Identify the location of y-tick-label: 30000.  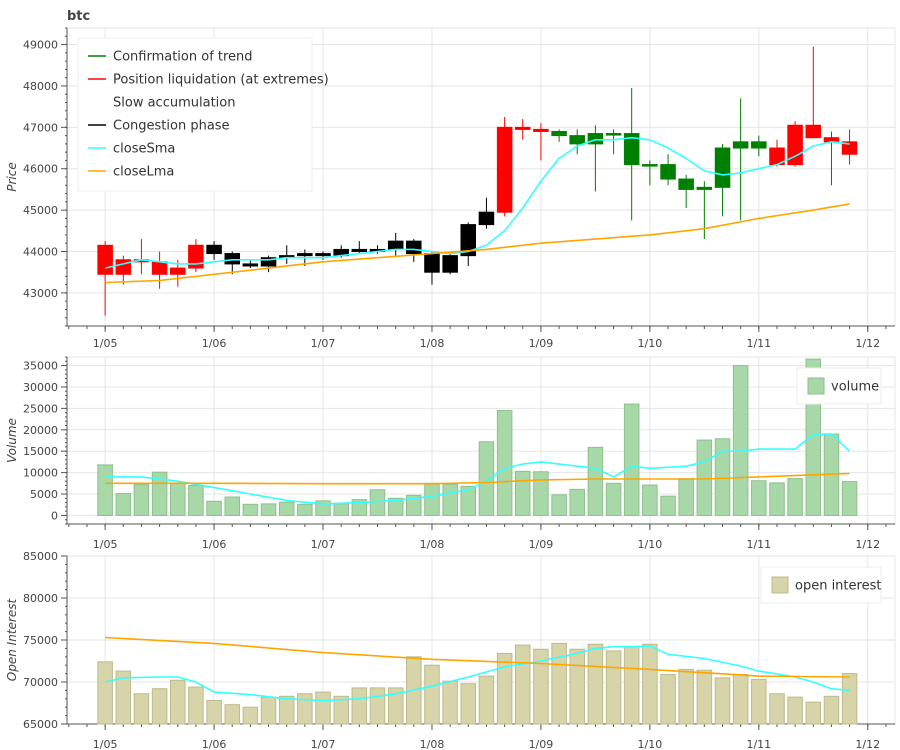
(40, 387).